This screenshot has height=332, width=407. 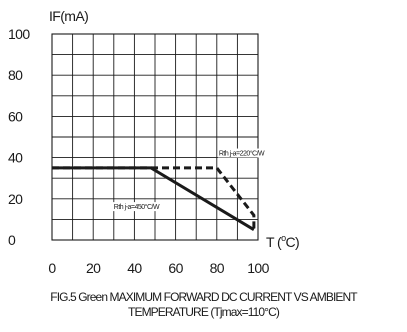 I want to click on x-tick-label: 0, so click(x=52, y=268).